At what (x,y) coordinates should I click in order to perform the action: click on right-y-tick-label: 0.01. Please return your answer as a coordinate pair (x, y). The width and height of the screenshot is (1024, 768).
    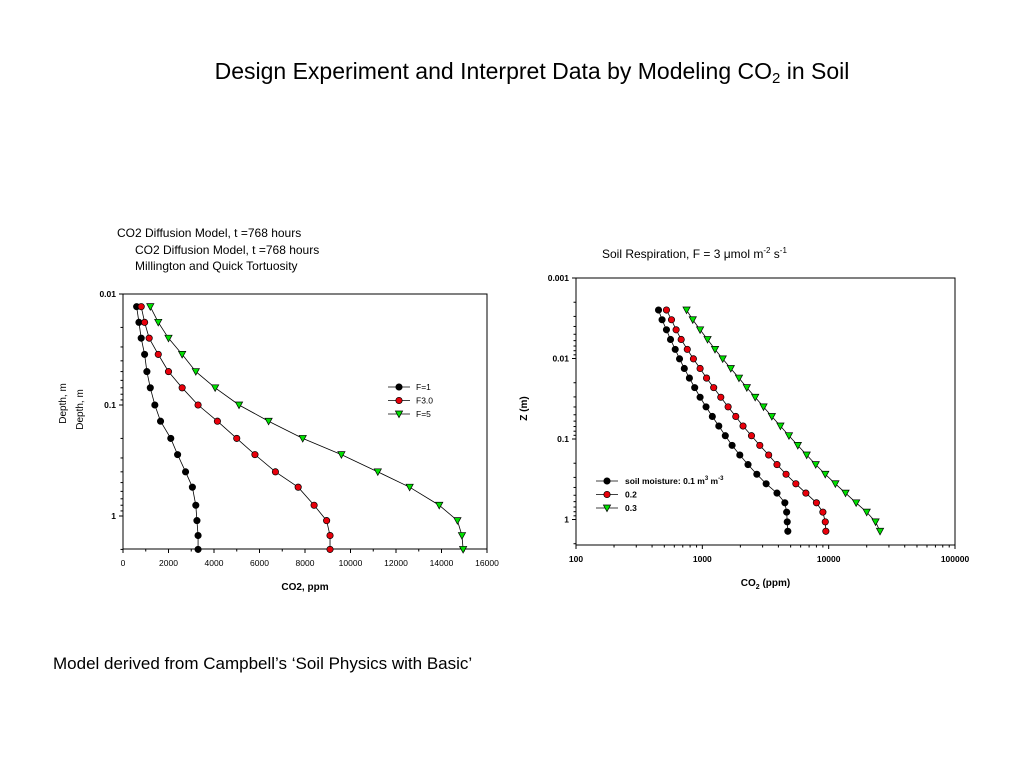
    Looking at the image, I should click on (560, 359).